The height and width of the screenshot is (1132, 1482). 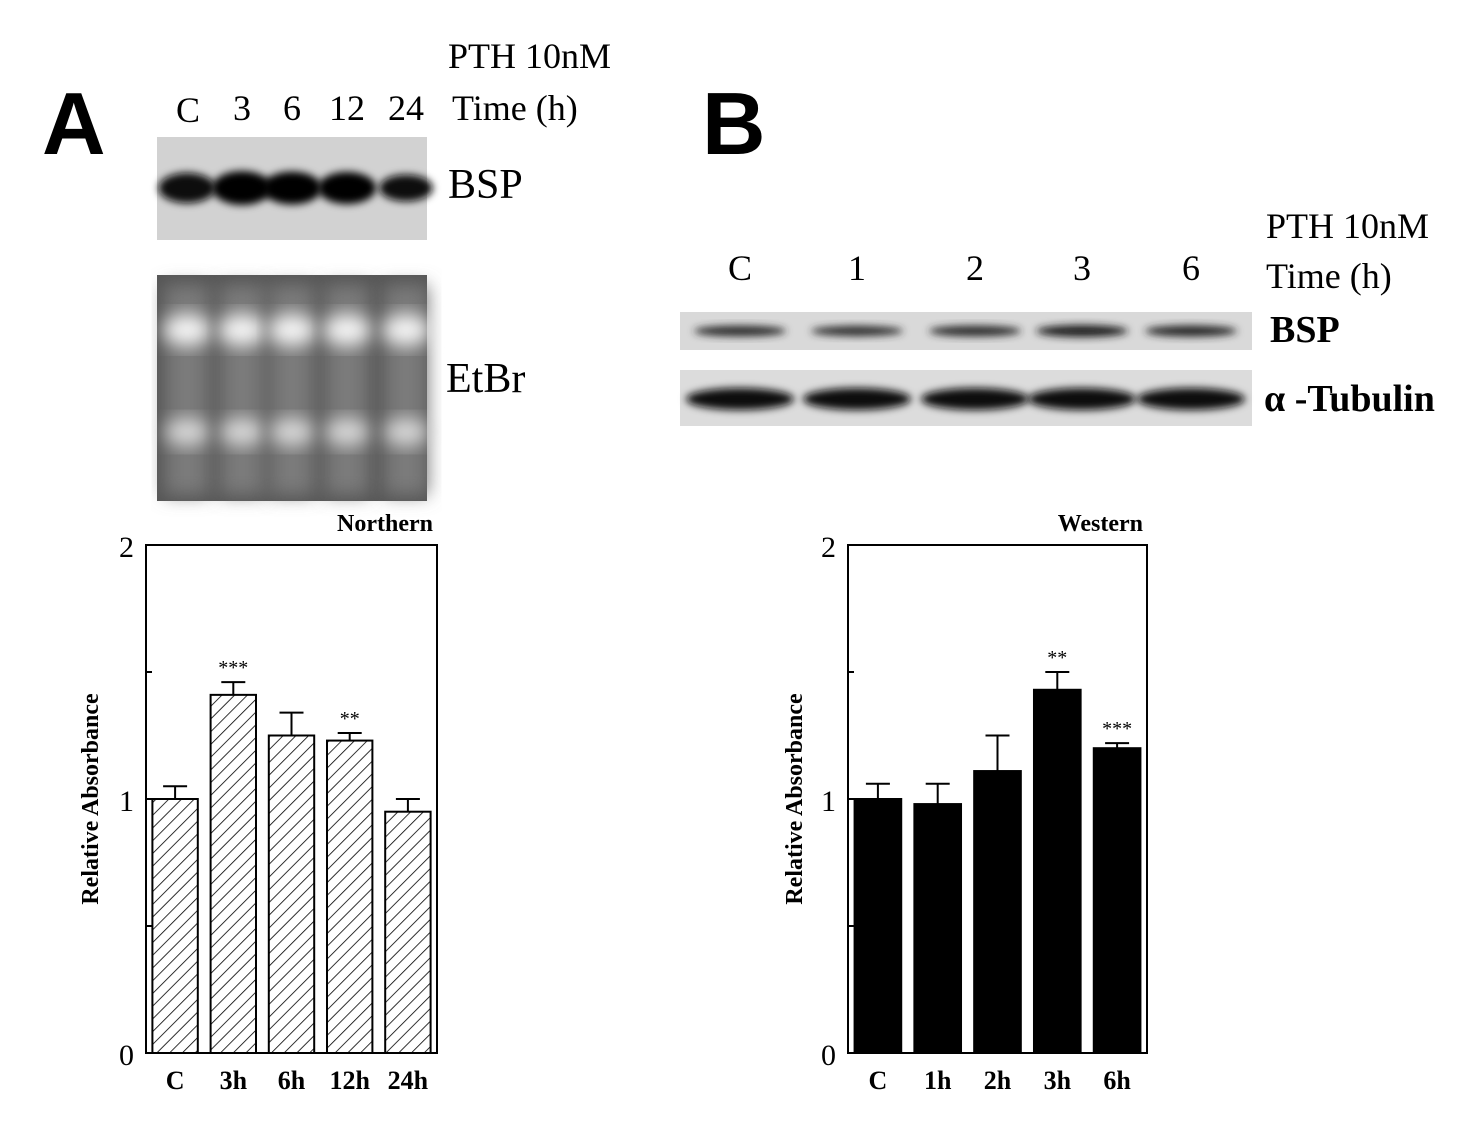 I want to click on panel-a-etbr-gel, so click(x=293, y=388).